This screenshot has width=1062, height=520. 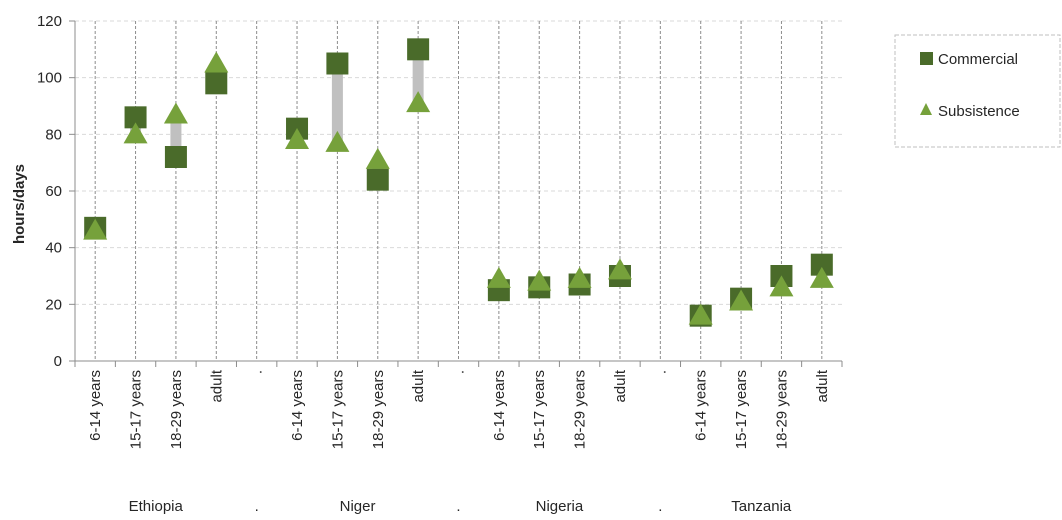 I want to click on group-label: Ethiopia, so click(x=156, y=506).